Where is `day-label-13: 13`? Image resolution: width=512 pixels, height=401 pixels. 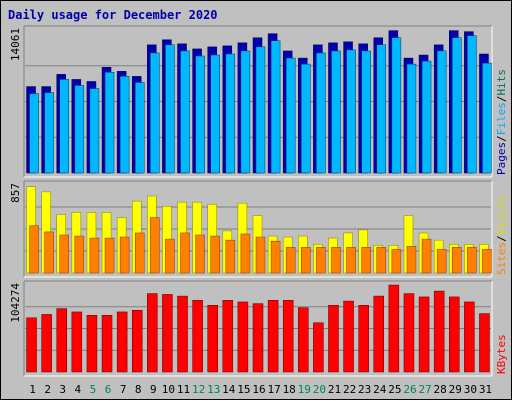
day-label-13: 13 is located at coordinates (213, 389).